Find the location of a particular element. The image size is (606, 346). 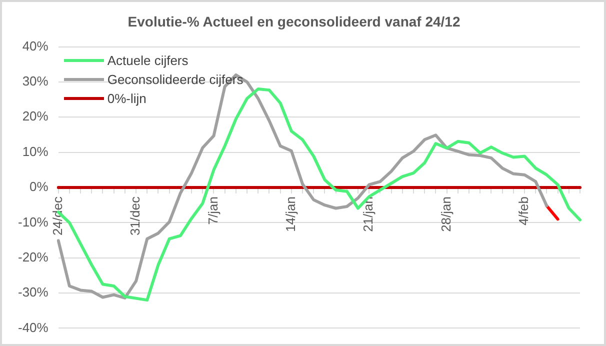

legend-label: Geconsolideerde cijfers is located at coordinates (175, 79).